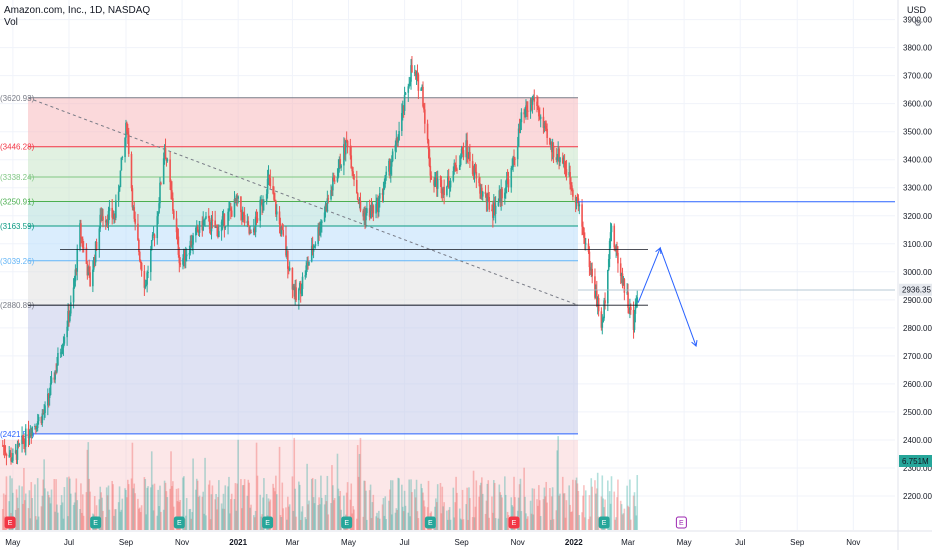 The height and width of the screenshot is (550, 932). I want to click on price-tick-label: 3000.00, so click(917, 272).